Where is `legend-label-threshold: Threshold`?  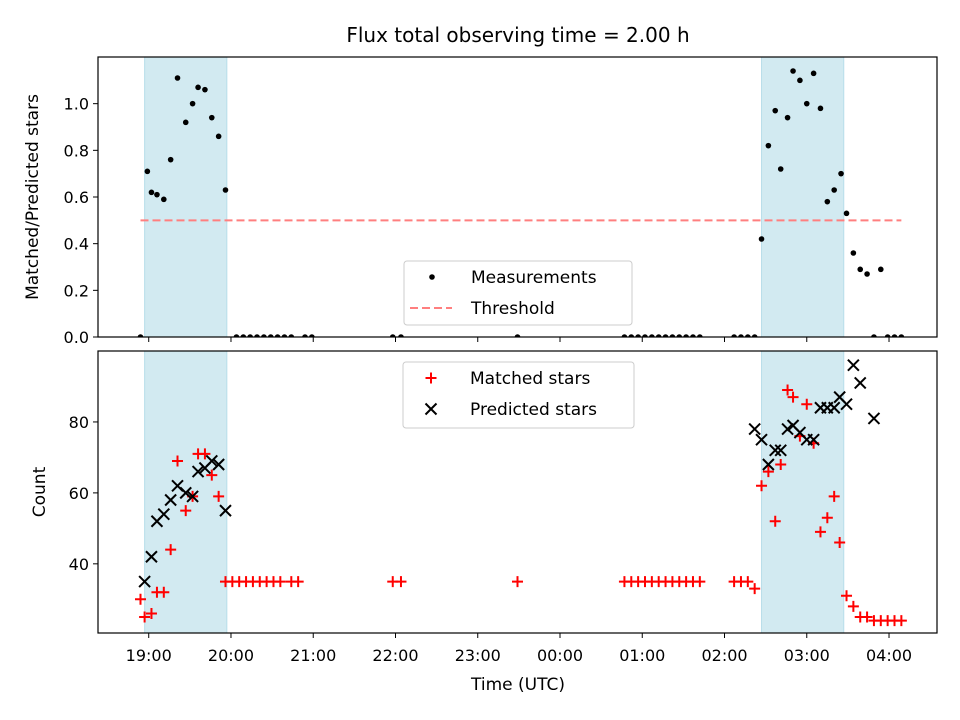
legend-label-threshold: Threshold is located at coordinates (512, 309).